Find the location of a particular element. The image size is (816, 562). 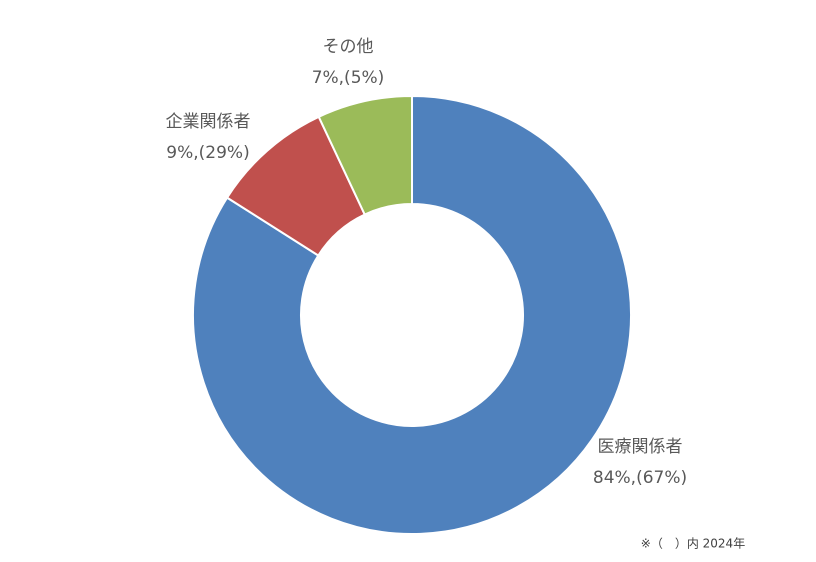

donut-slice is located at coordinates (365, 155).